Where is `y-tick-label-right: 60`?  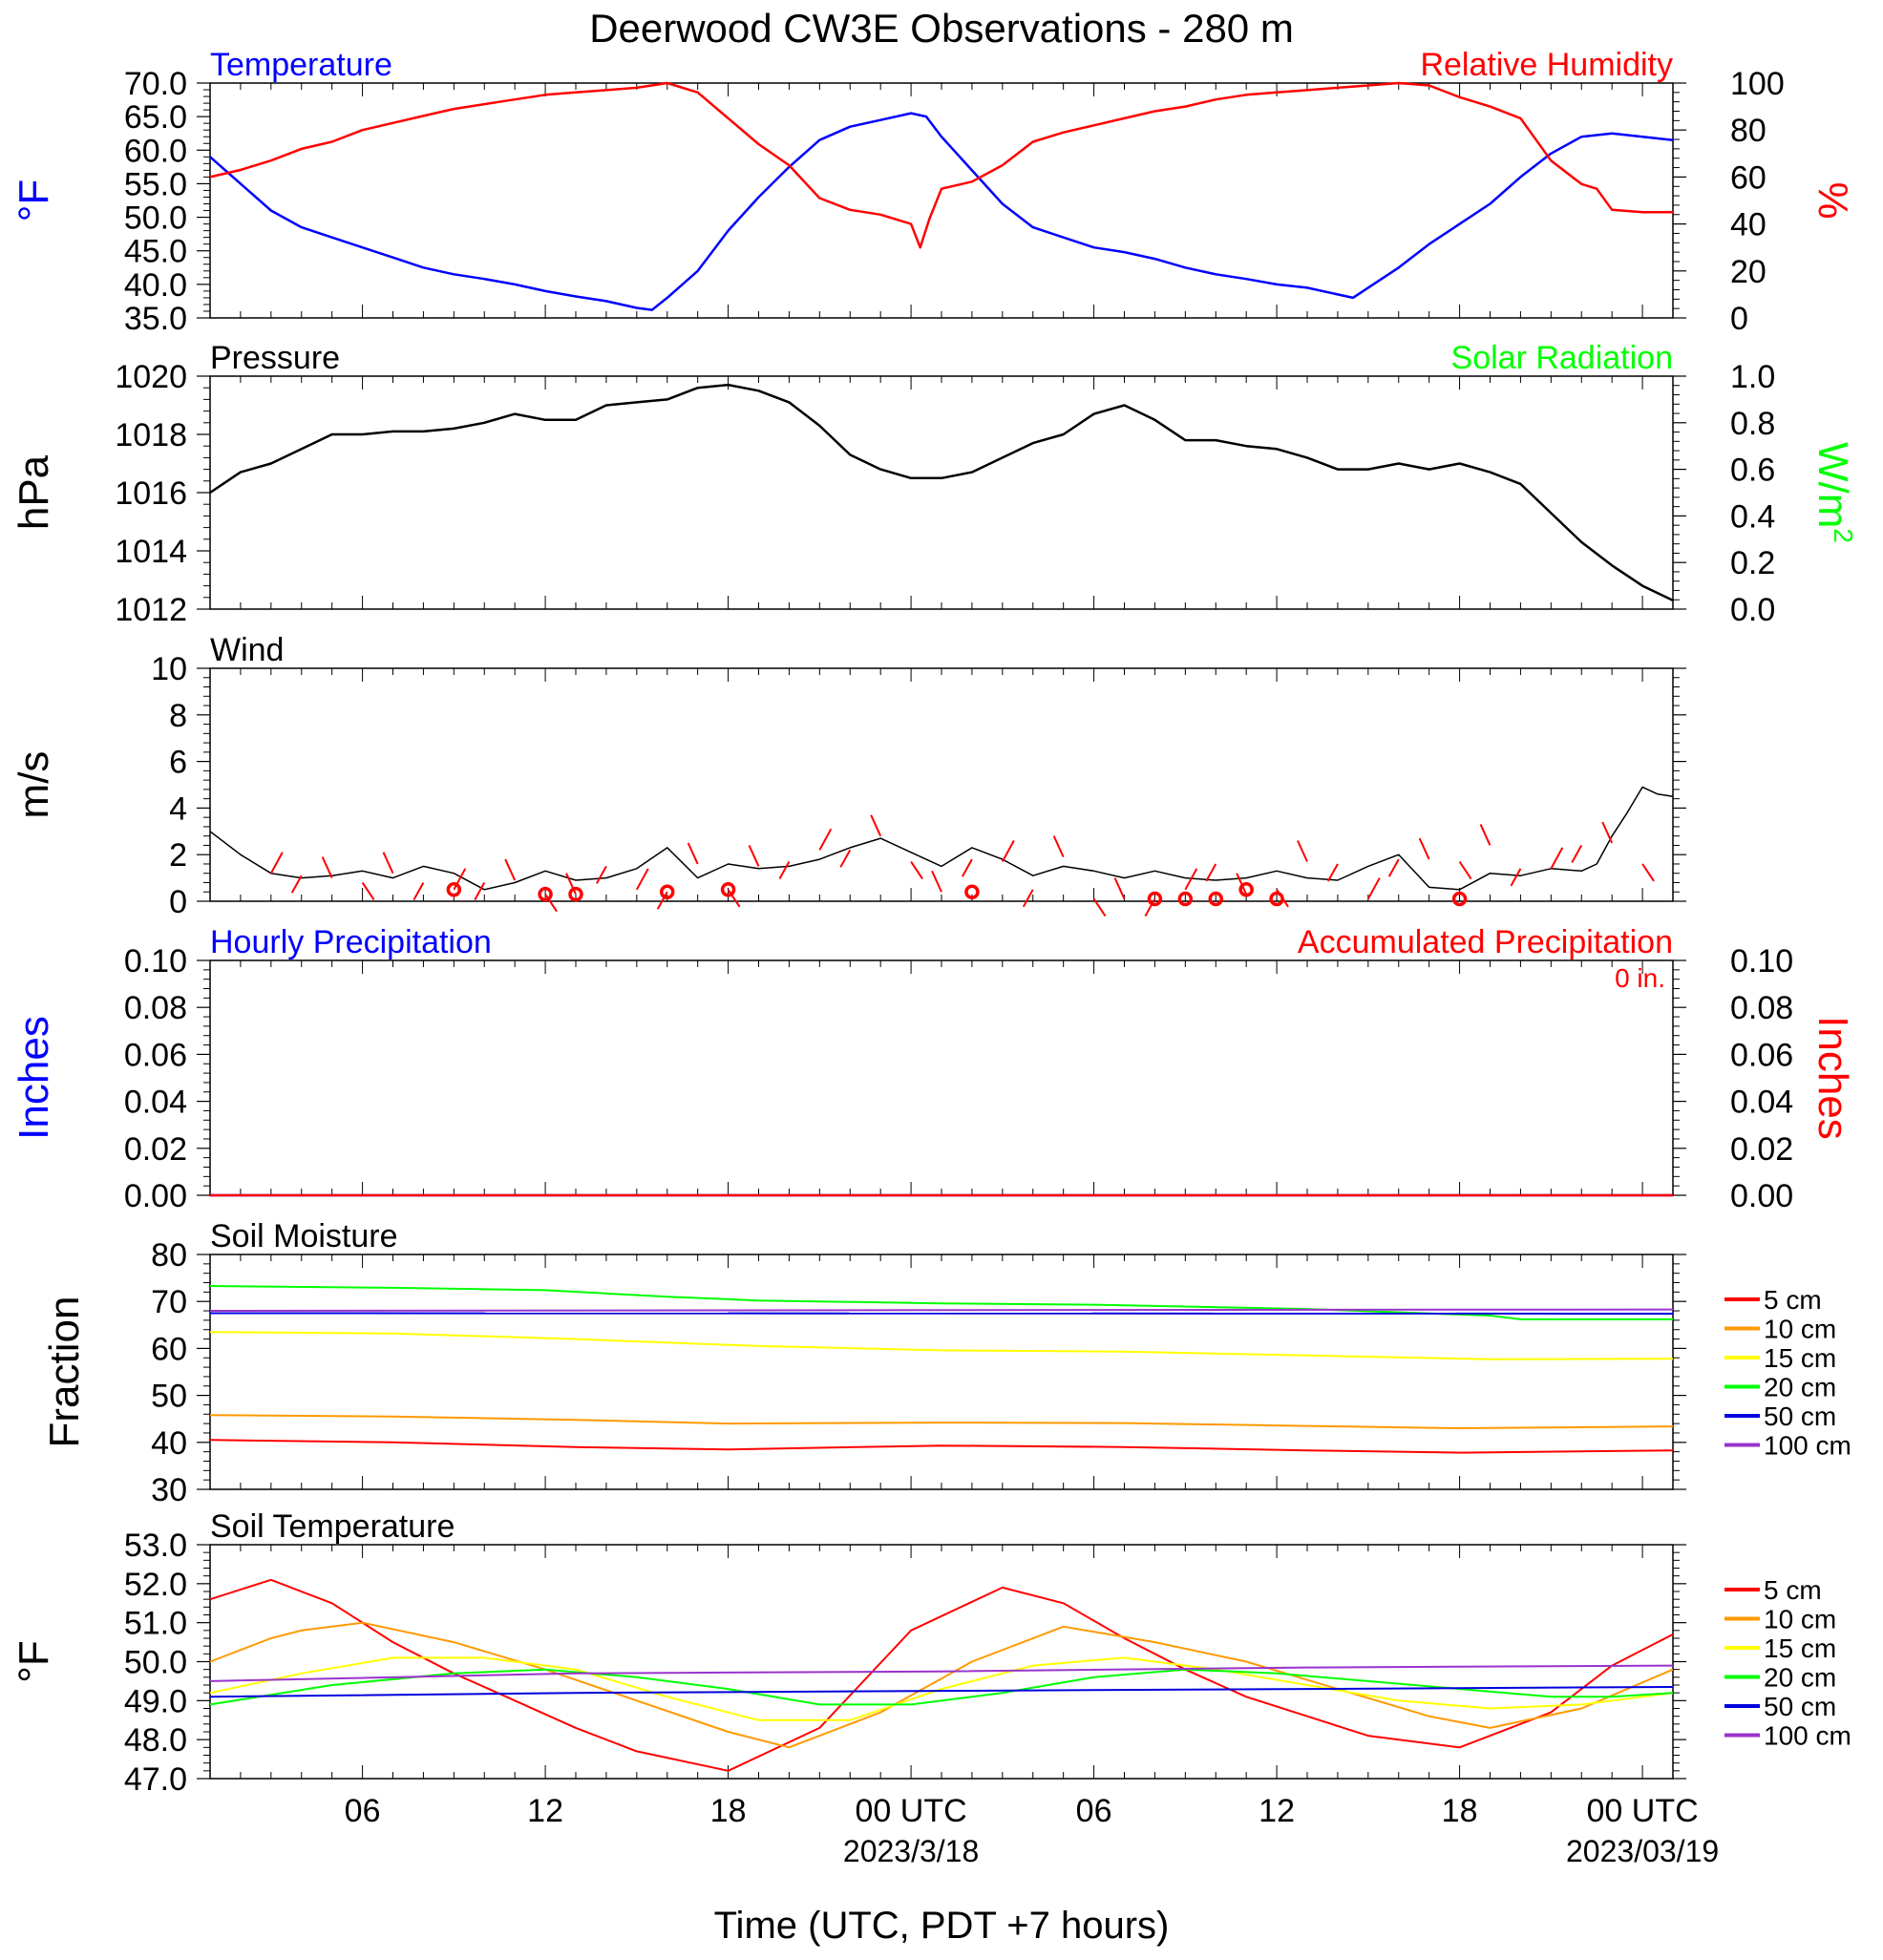 y-tick-label-right: 60 is located at coordinates (1748, 177).